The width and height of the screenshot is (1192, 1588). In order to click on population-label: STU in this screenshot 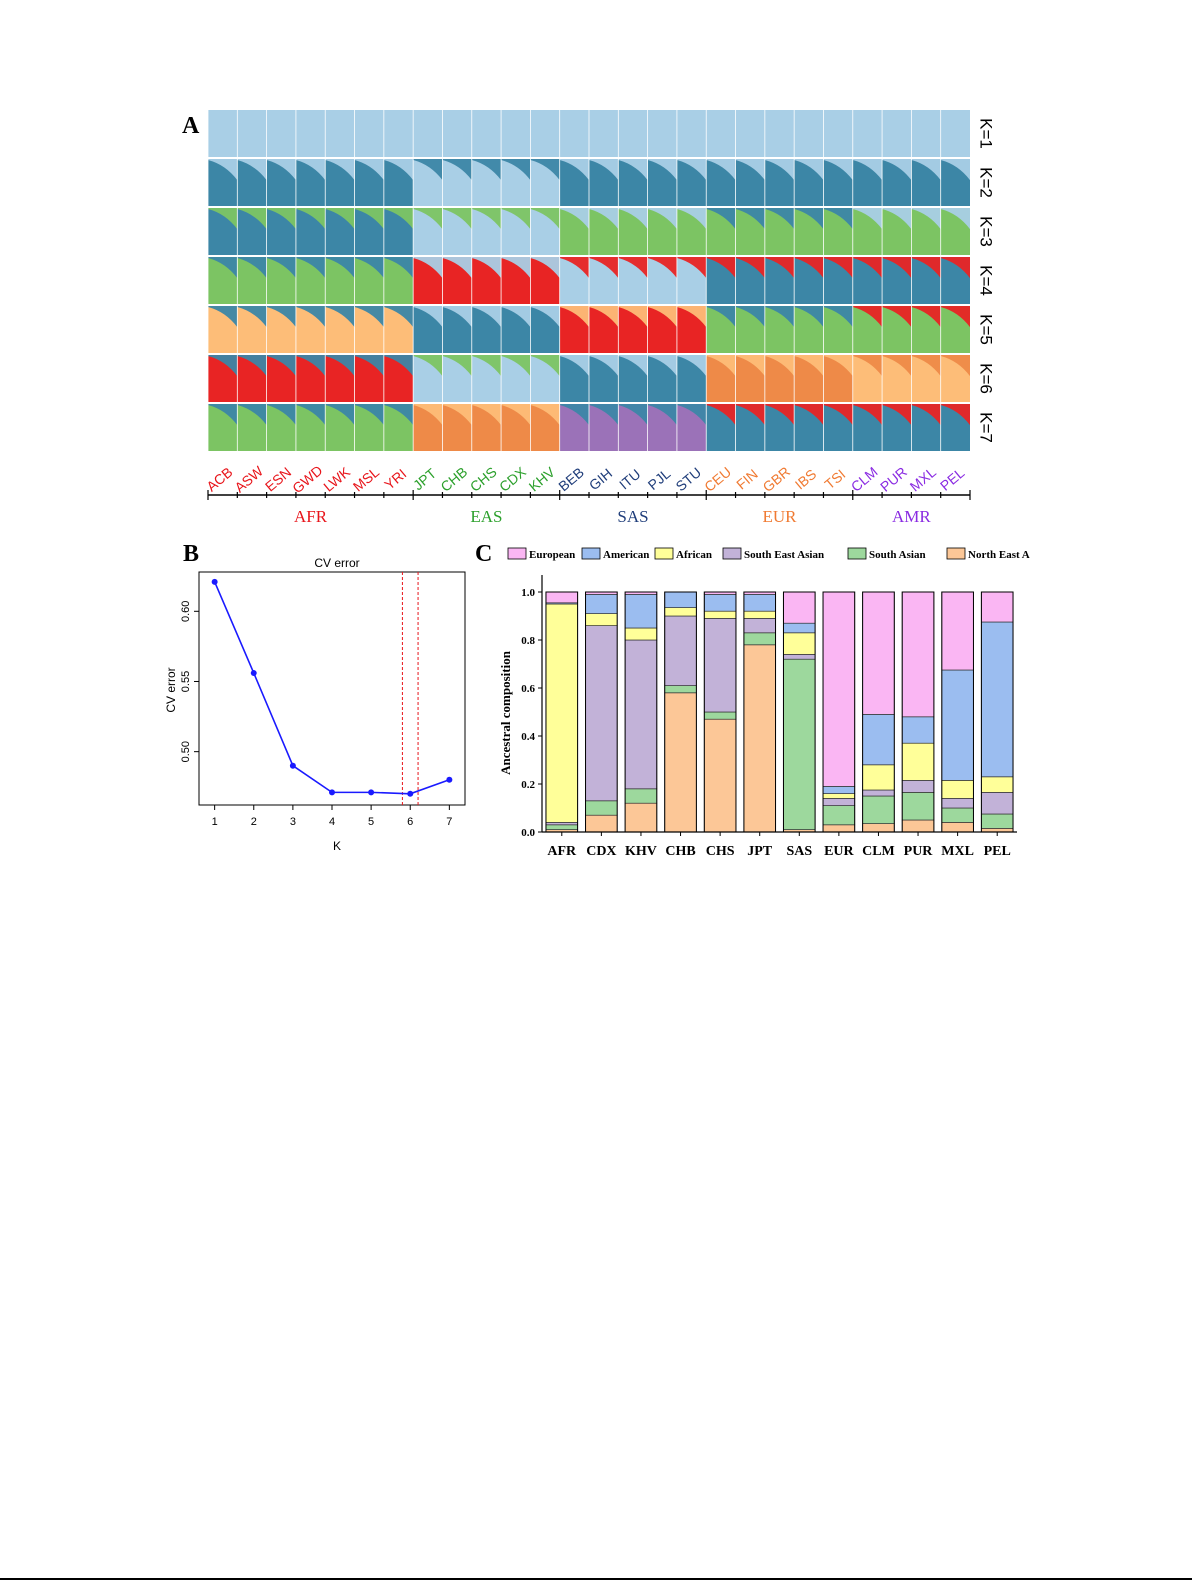, I will do `click(688, 479)`.